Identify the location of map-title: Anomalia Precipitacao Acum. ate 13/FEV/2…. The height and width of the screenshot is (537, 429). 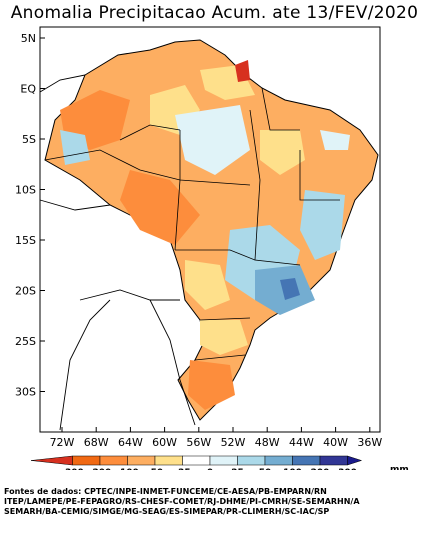
(214, 13).